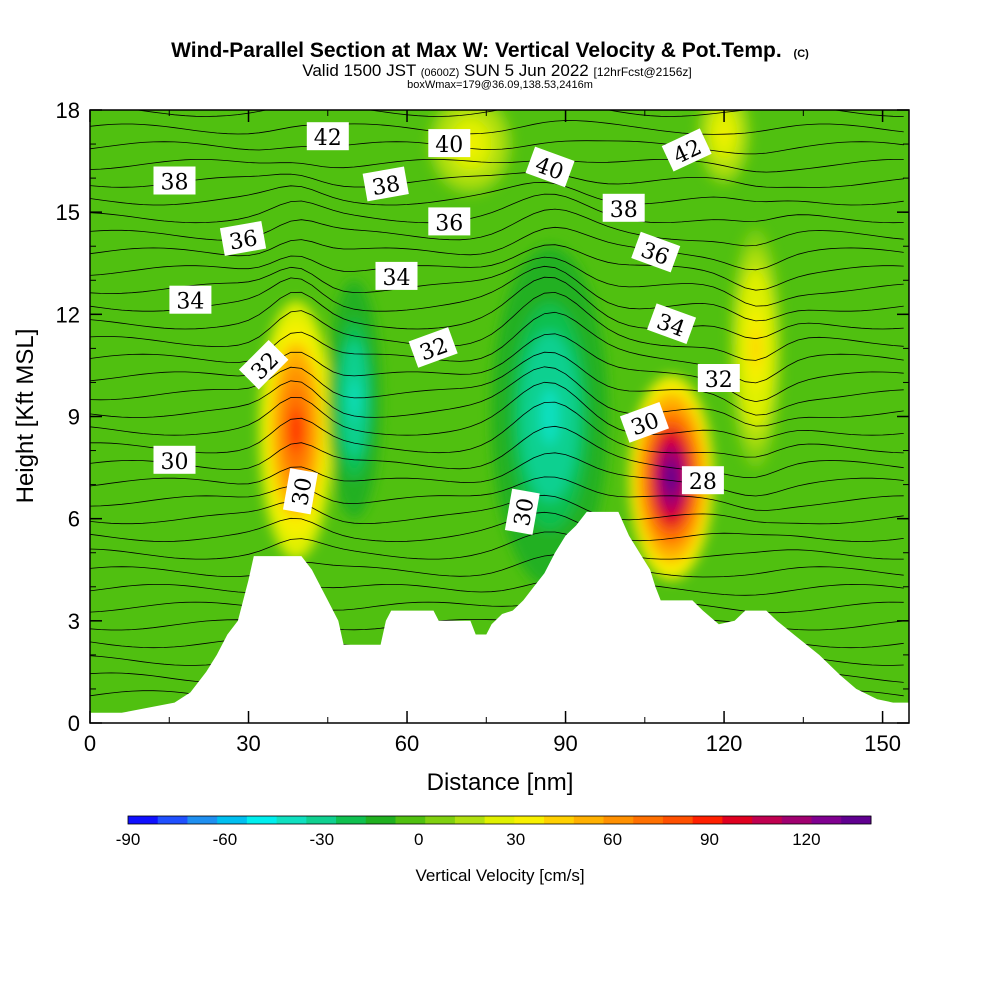  Describe the element at coordinates (515, 839) in the screenshot. I see `colorbar-tick-label: 30` at that location.